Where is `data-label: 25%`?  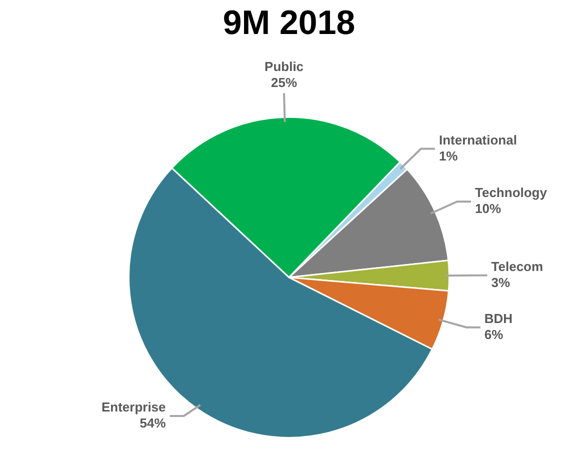 data-label: 25% is located at coordinates (284, 82).